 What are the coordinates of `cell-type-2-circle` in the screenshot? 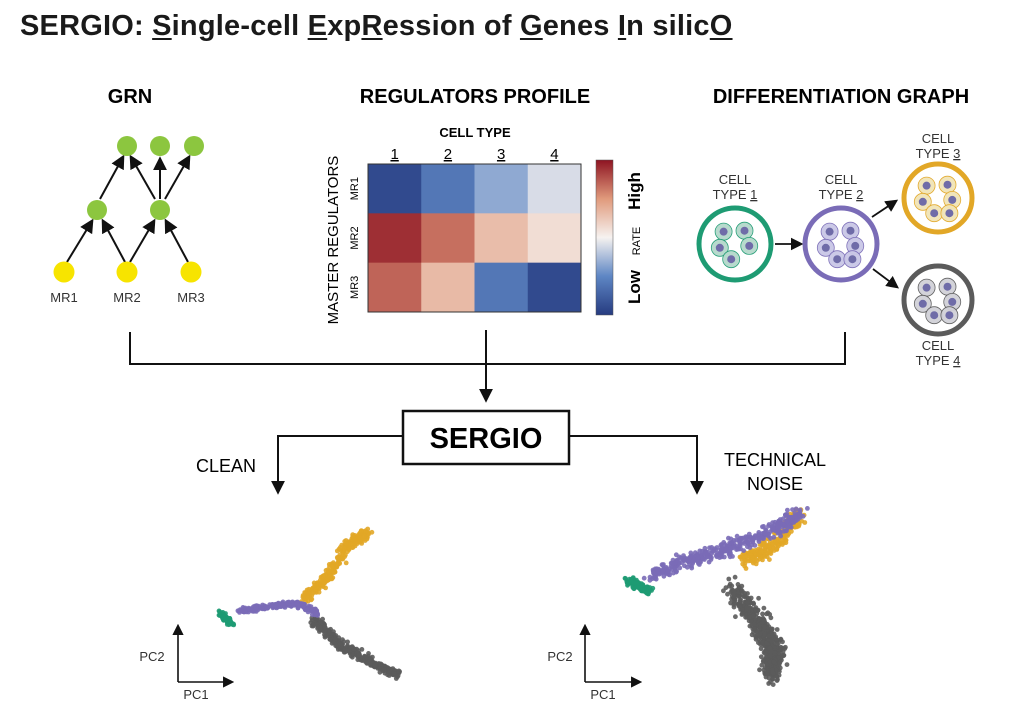 It's located at (841, 244).